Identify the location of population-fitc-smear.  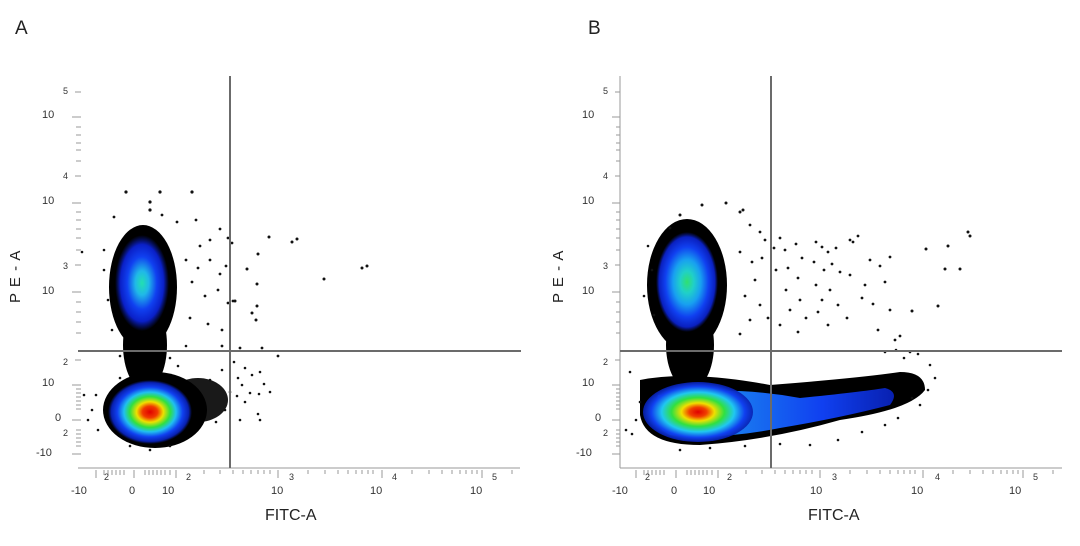
(782, 408).